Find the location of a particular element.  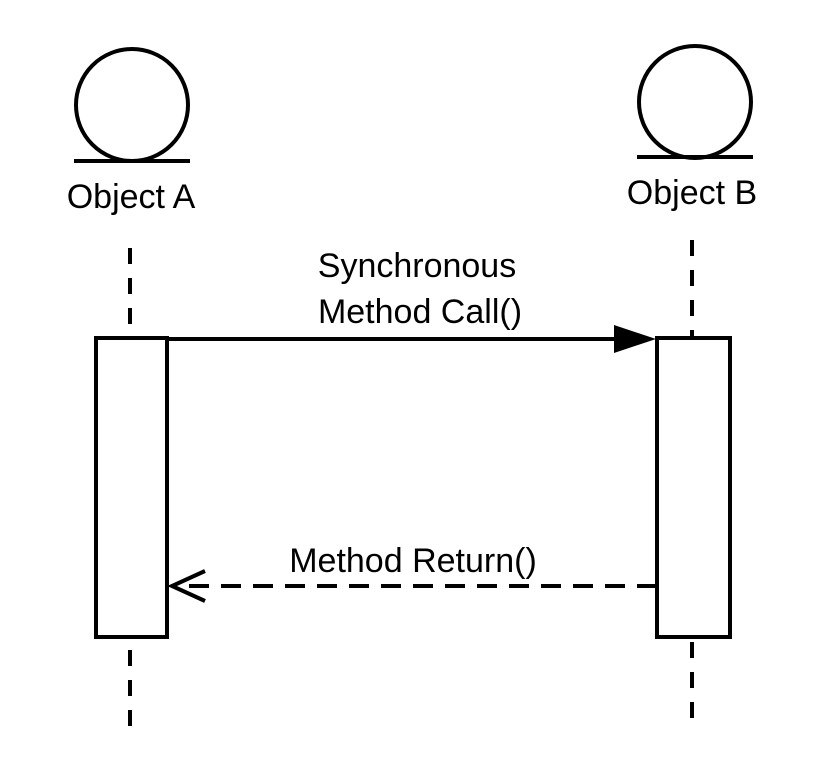

object-a-label: Object A is located at coordinates (131, 197).